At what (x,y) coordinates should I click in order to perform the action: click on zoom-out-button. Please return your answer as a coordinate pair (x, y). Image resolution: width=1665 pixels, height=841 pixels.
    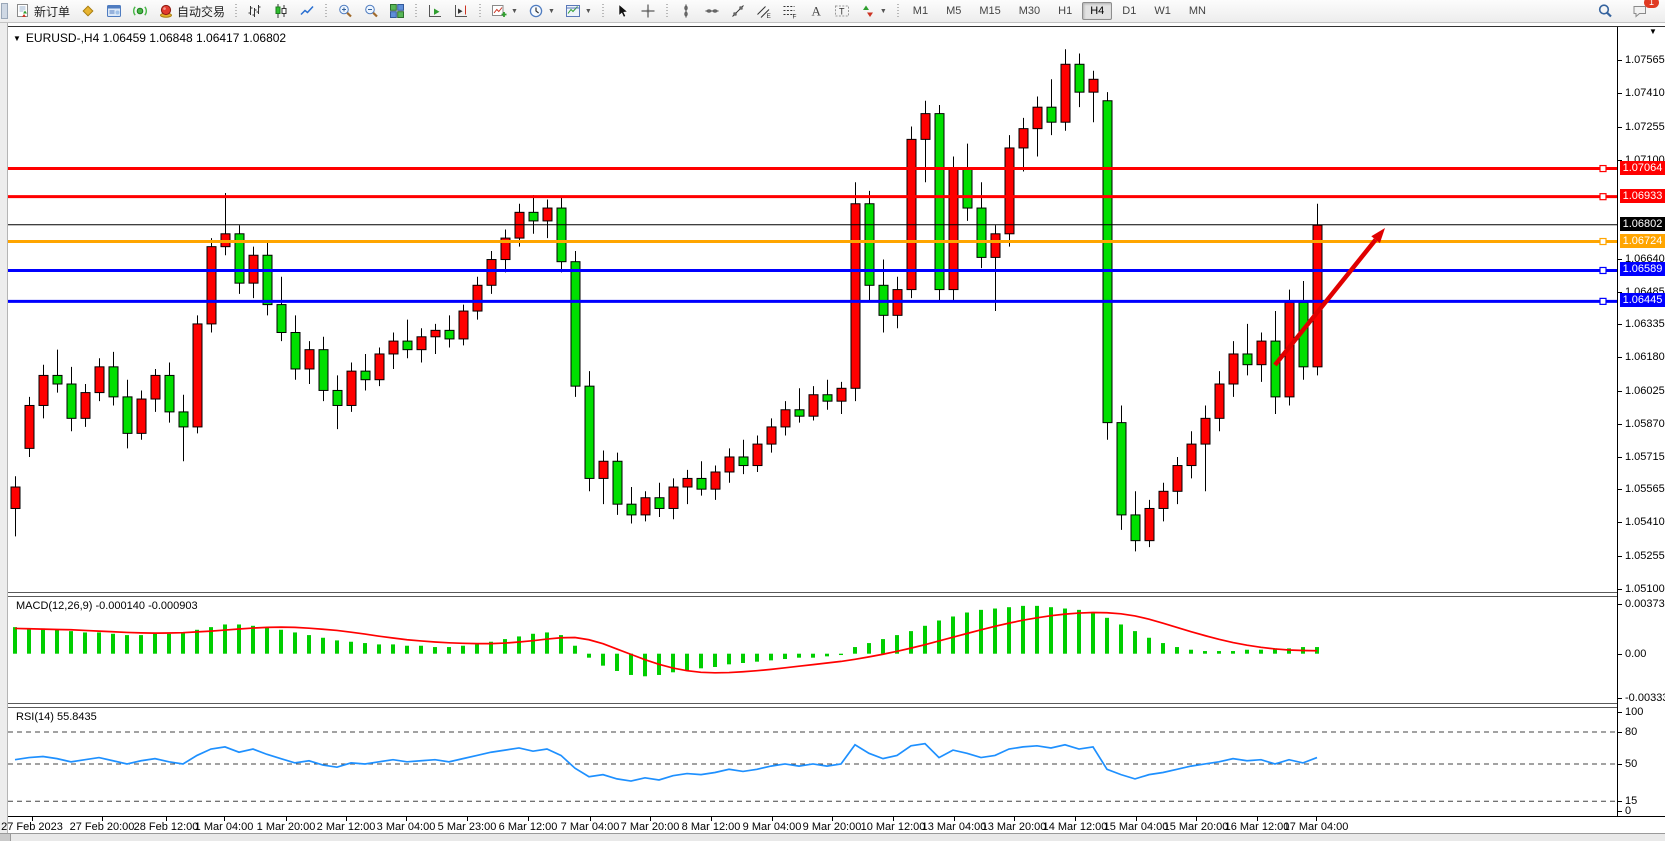
    Looking at the image, I should click on (371, 11).